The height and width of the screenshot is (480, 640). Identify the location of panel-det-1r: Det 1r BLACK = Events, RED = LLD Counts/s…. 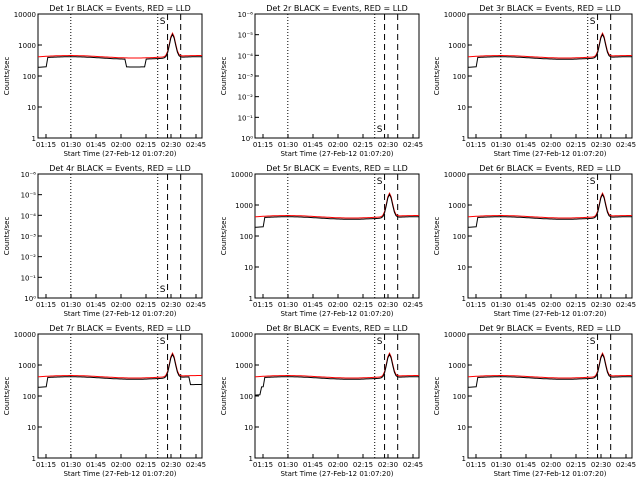
(104, 81).